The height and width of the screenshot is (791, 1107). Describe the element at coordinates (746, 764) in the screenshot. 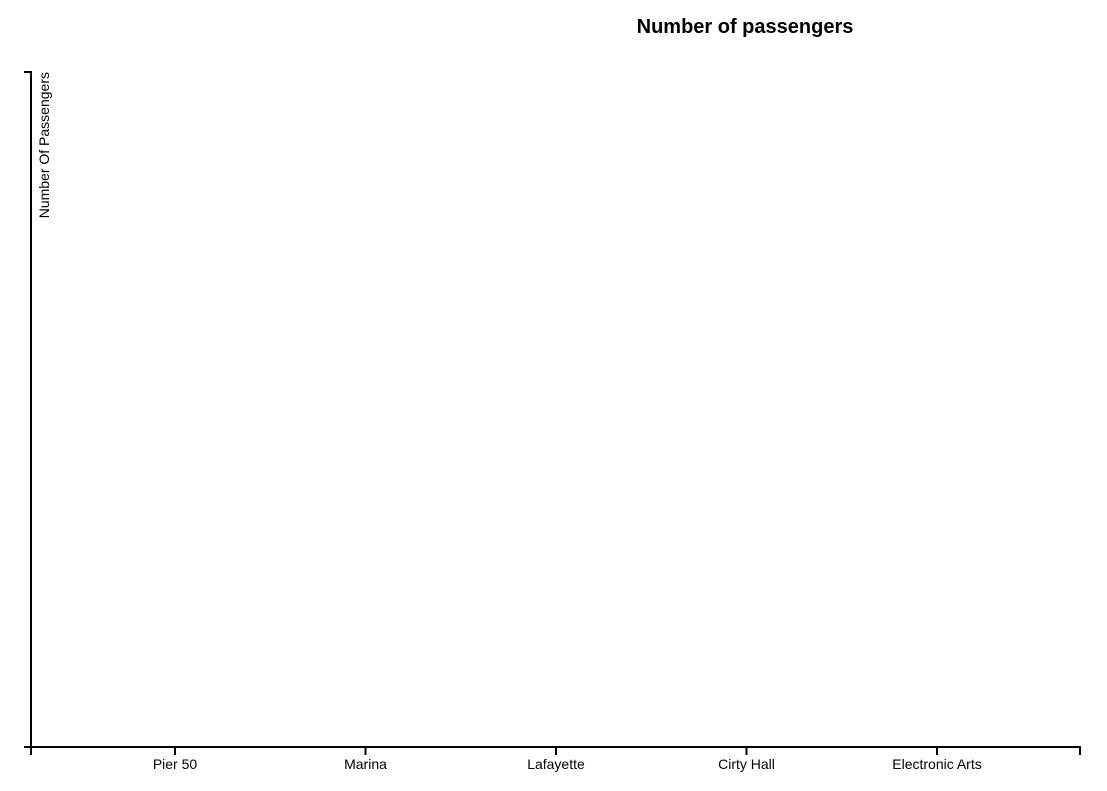

I see `x-tick-label-3: Cirty Hall` at that location.